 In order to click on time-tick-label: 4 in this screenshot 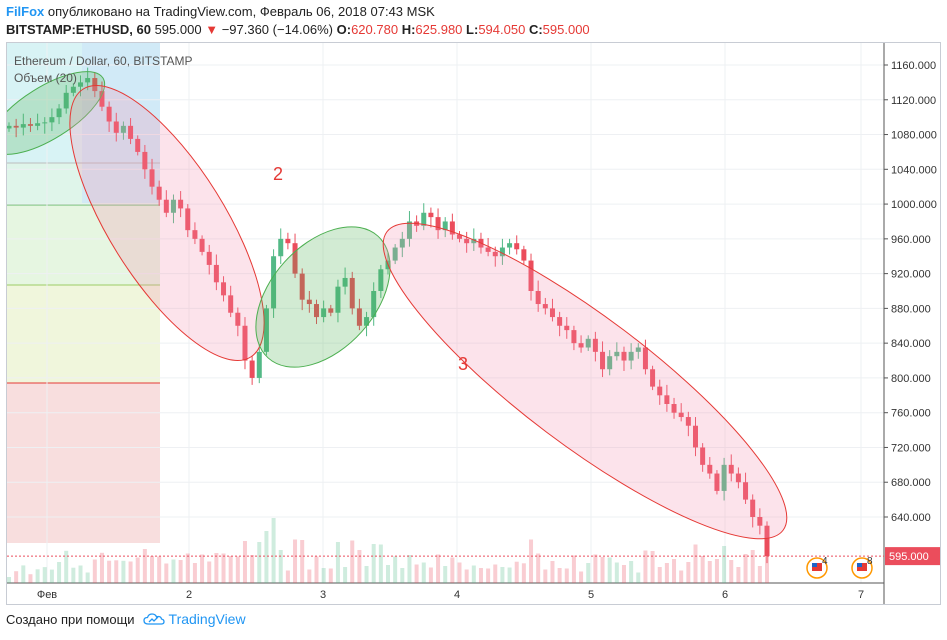, I will do `click(457, 595)`.